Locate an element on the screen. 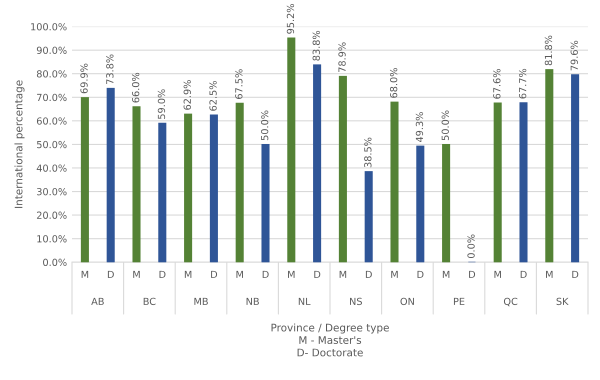 The image size is (600, 380). data-label: 67.6% is located at coordinates (497, 84).